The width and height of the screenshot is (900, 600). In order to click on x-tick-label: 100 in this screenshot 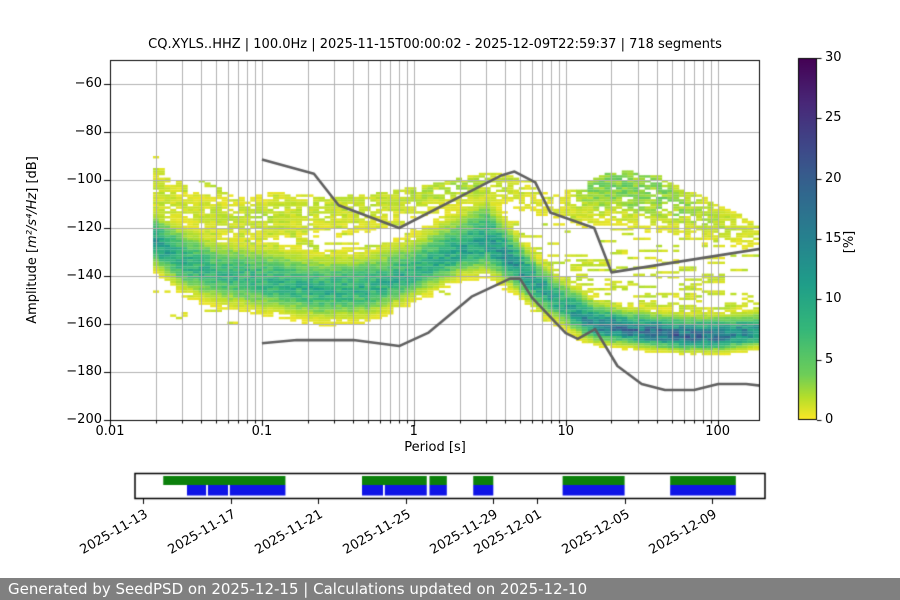, I will do `click(718, 431)`.